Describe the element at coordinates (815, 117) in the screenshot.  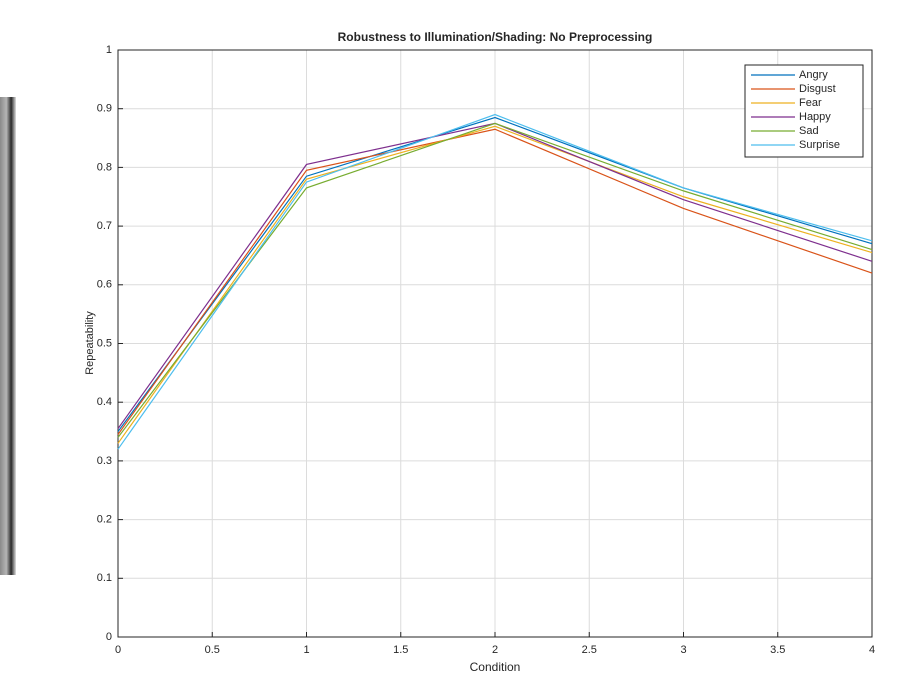
I see `legend-label: Happy` at that location.